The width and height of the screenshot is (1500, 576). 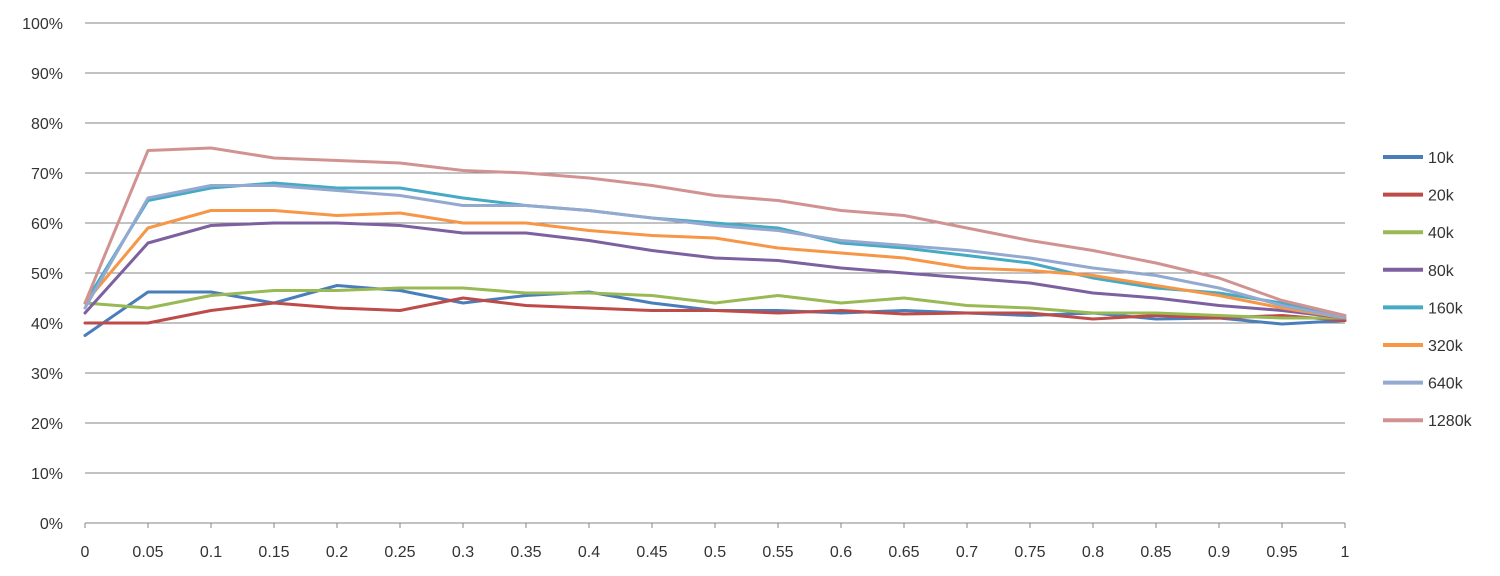 What do you see at coordinates (715, 552) in the screenshot?
I see `x-tick-label: 0.5` at bounding box center [715, 552].